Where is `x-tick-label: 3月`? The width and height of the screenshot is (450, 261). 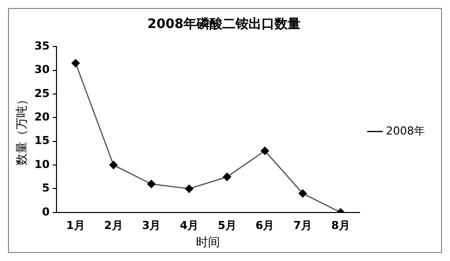 x-tick-label: 3月 is located at coordinates (151, 225).